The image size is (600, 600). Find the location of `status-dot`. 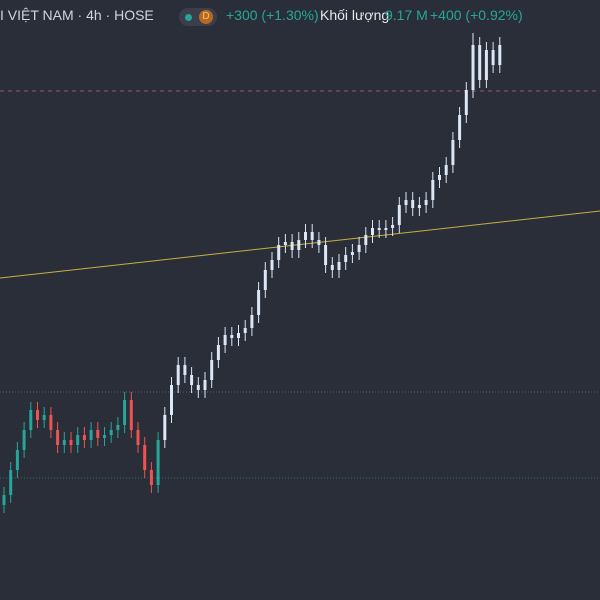

status-dot is located at coordinates (188, 17).